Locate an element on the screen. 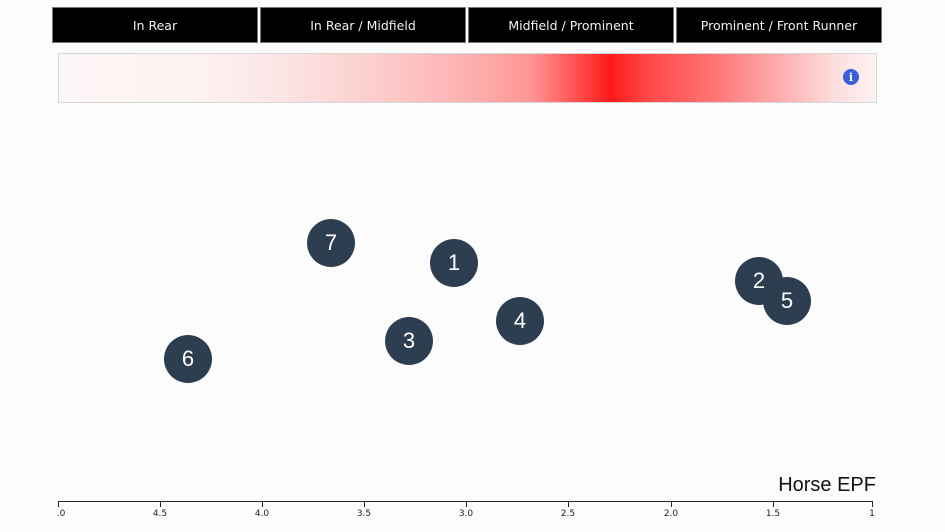 The width and height of the screenshot is (945, 532). x-tick-label: 3.0 is located at coordinates (466, 514).